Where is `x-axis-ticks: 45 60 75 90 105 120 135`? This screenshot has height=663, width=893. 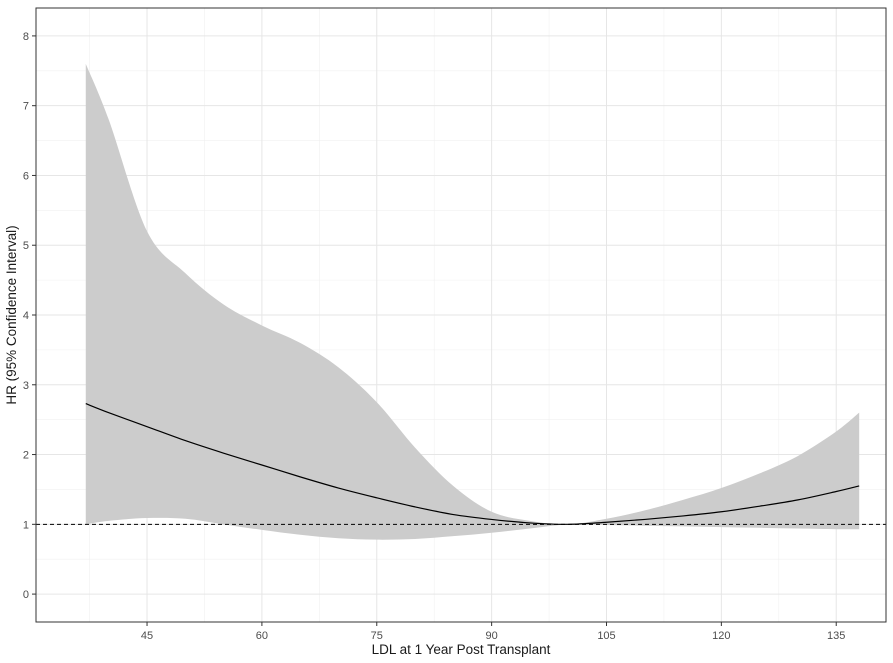
x-axis-ticks: 45 60 75 90 105 120 135 is located at coordinates (493, 632).